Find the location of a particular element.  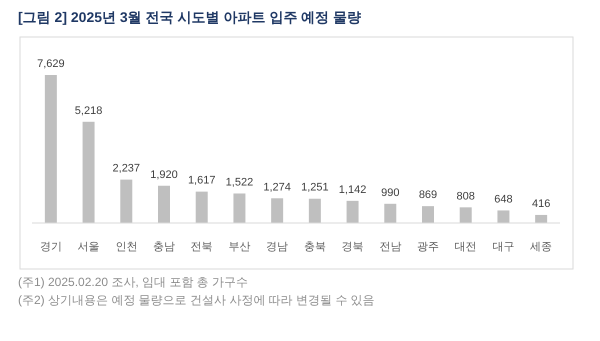

text: (주1) 2025.02.20 조사, 임대 포함 총 가구수 is located at coordinates (133, 282).